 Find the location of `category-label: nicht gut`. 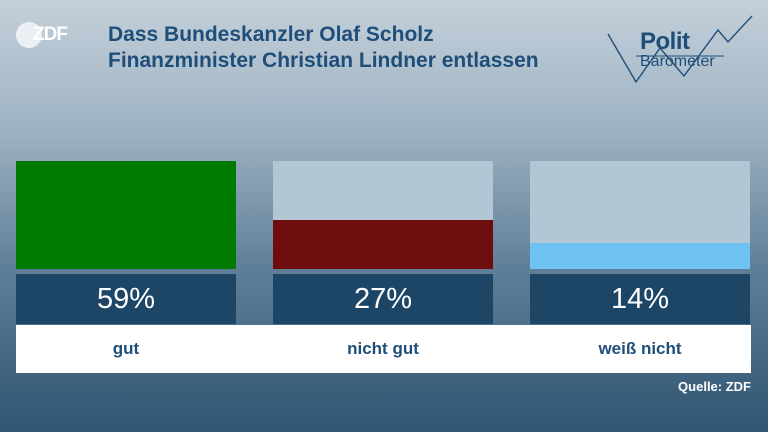

category-label: nicht gut is located at coordinates (383, 348).